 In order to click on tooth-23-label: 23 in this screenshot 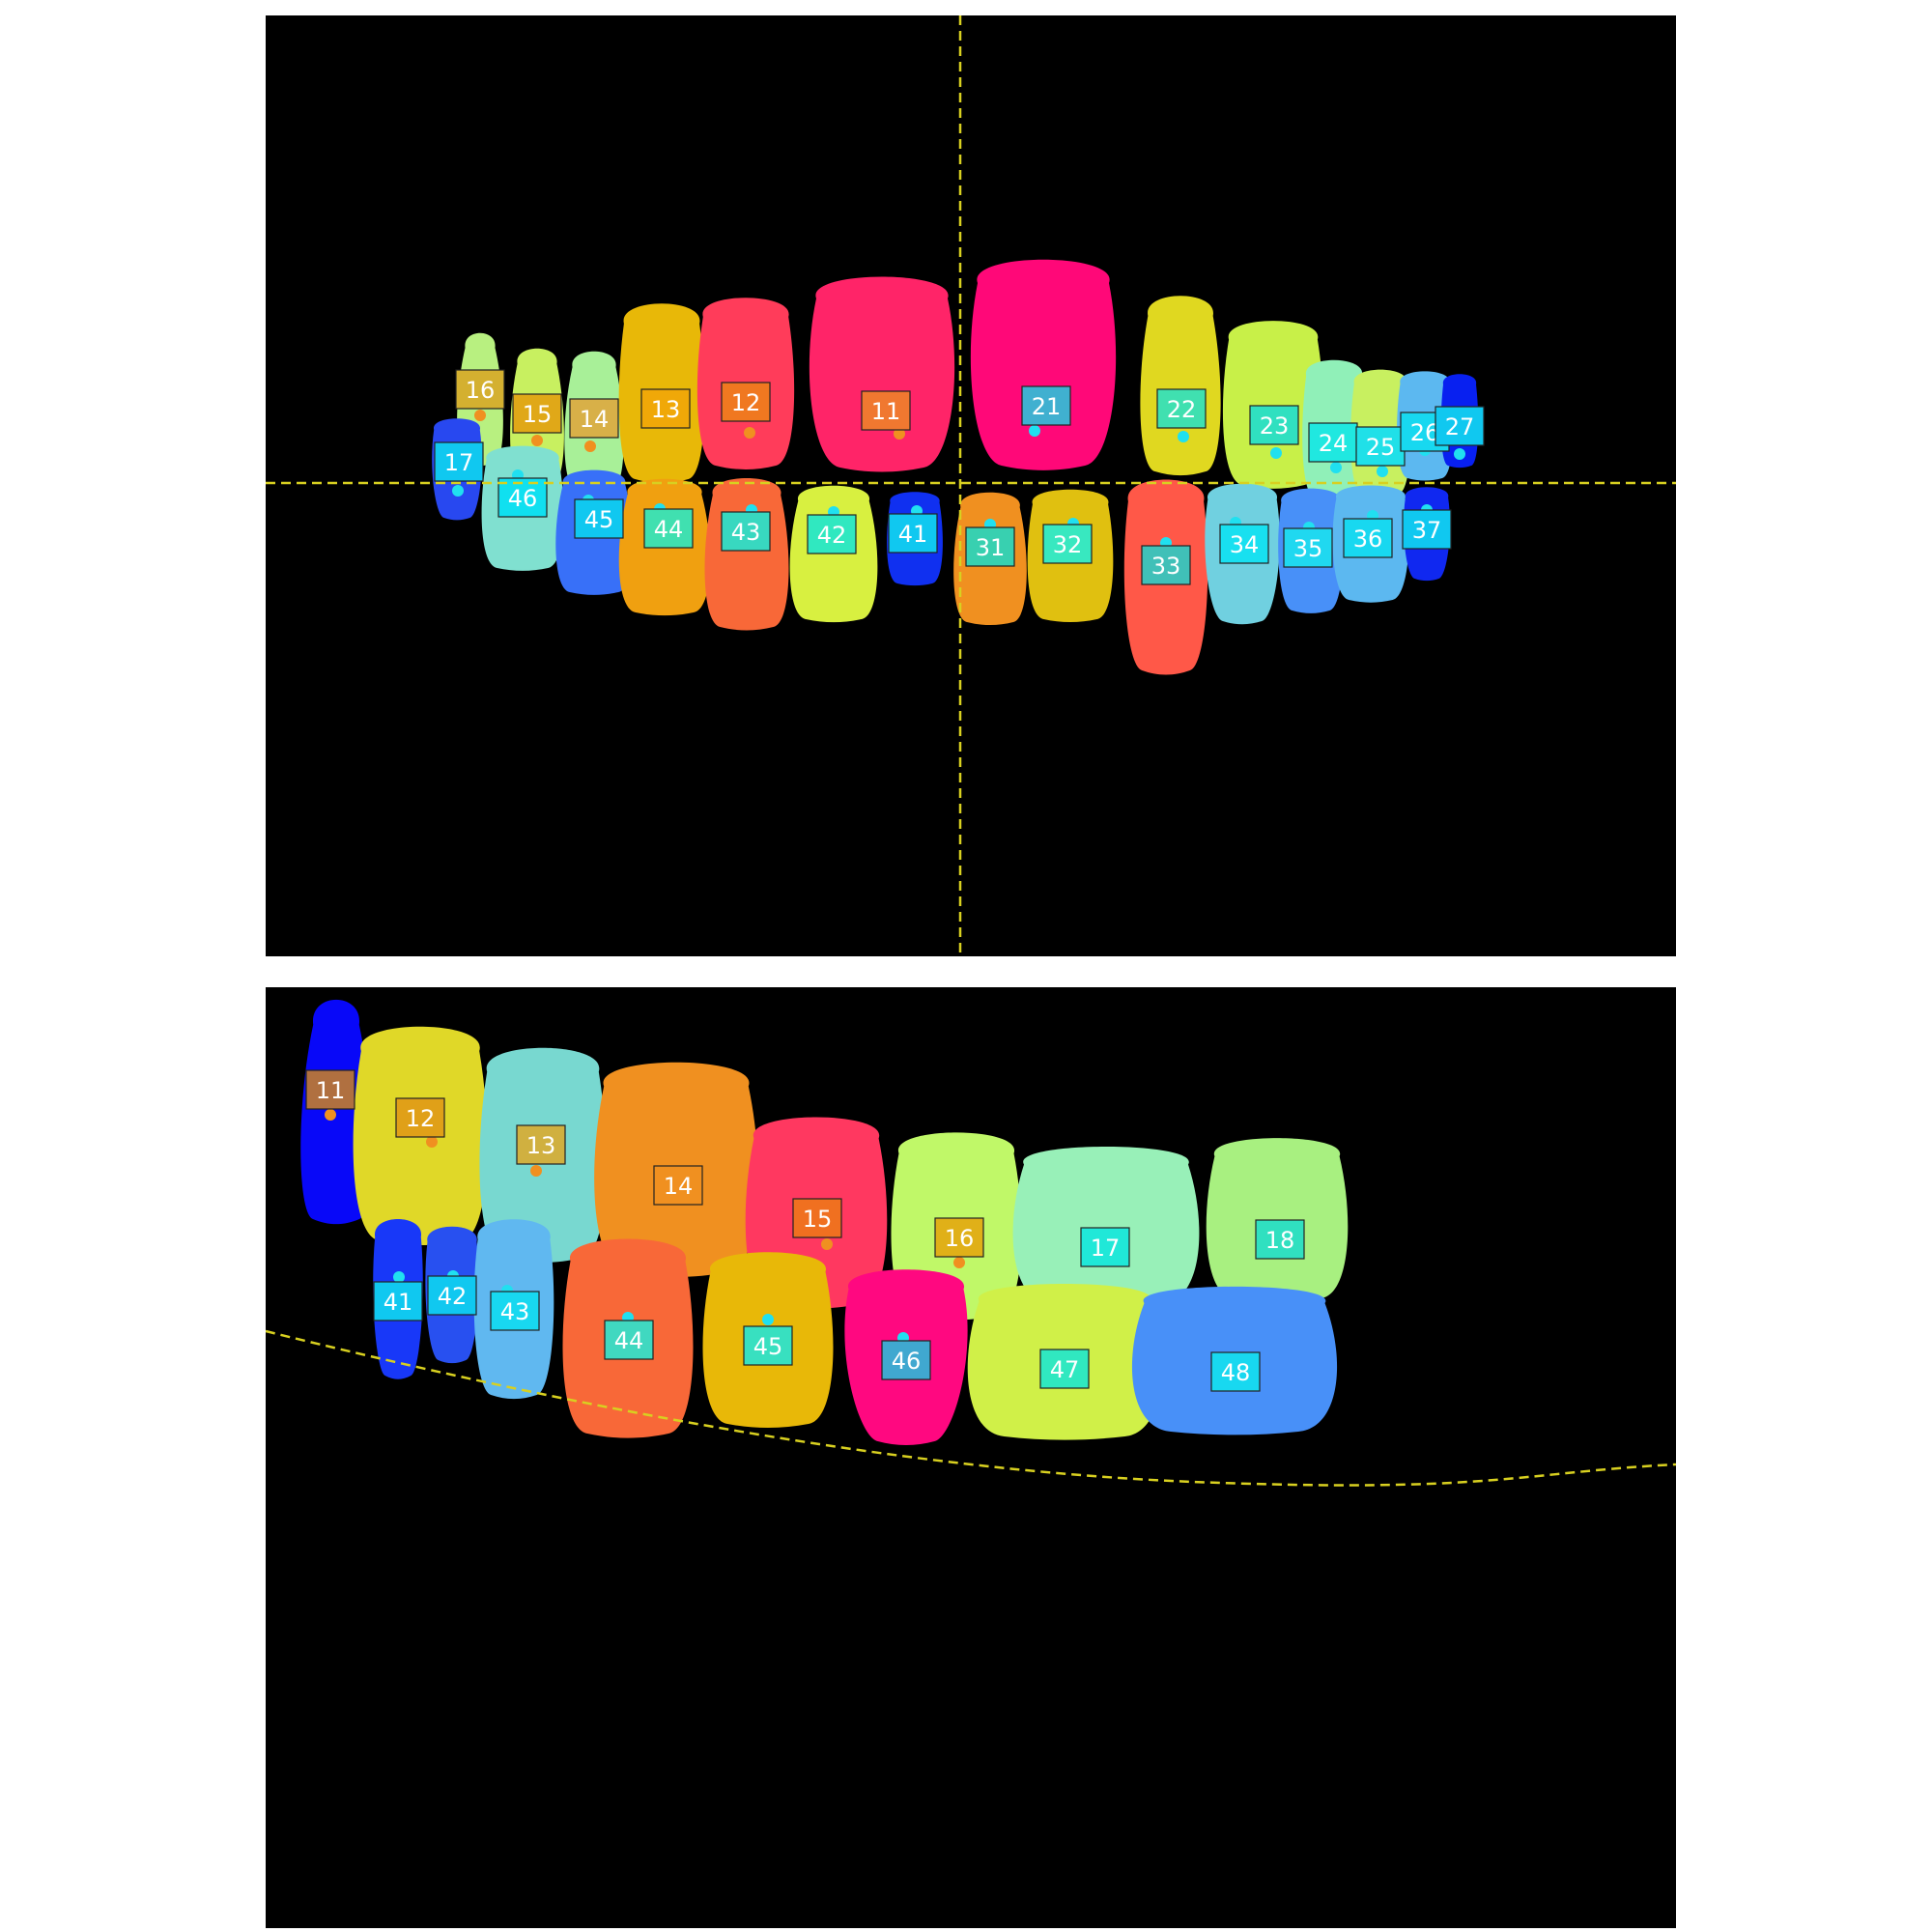, I will do `click(1275, 426)`.